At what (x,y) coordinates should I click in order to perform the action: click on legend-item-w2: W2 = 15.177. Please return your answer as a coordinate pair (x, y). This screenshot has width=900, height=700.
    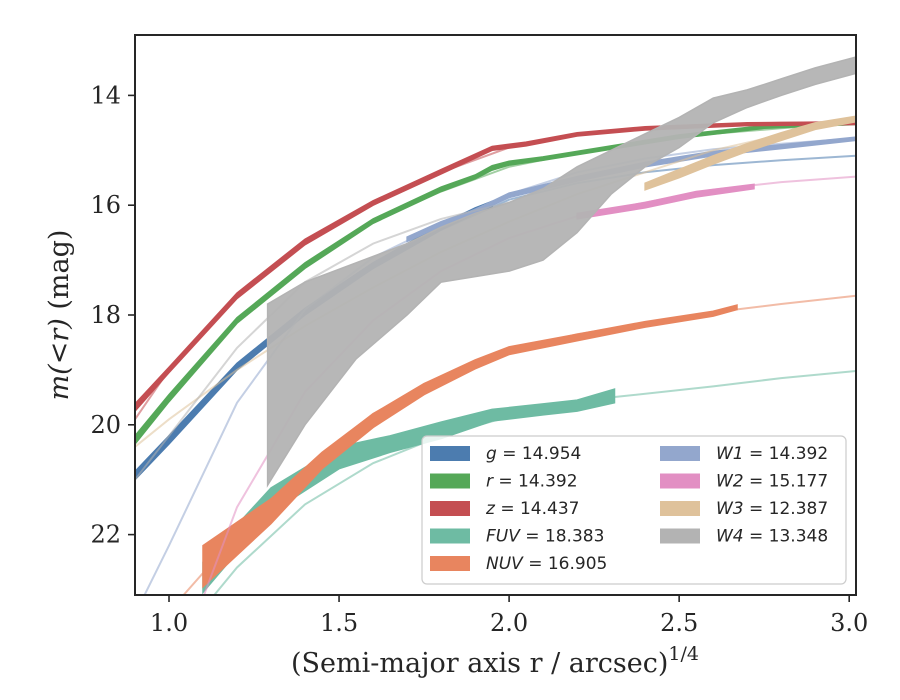
    Looking at the image, I should click on (744, 482).